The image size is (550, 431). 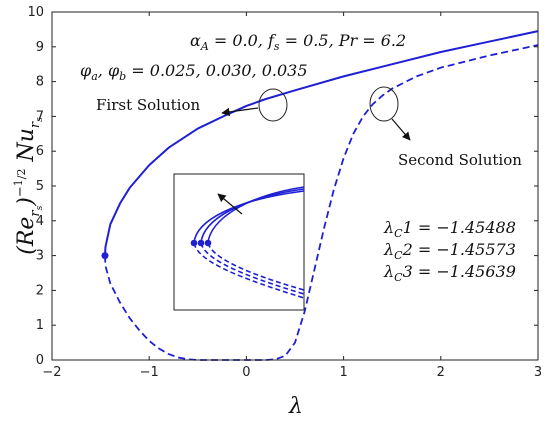 What do you see at coordinates (105, 256) in the screenshot?
I see `critical-point` at bounding box center [105, 256].